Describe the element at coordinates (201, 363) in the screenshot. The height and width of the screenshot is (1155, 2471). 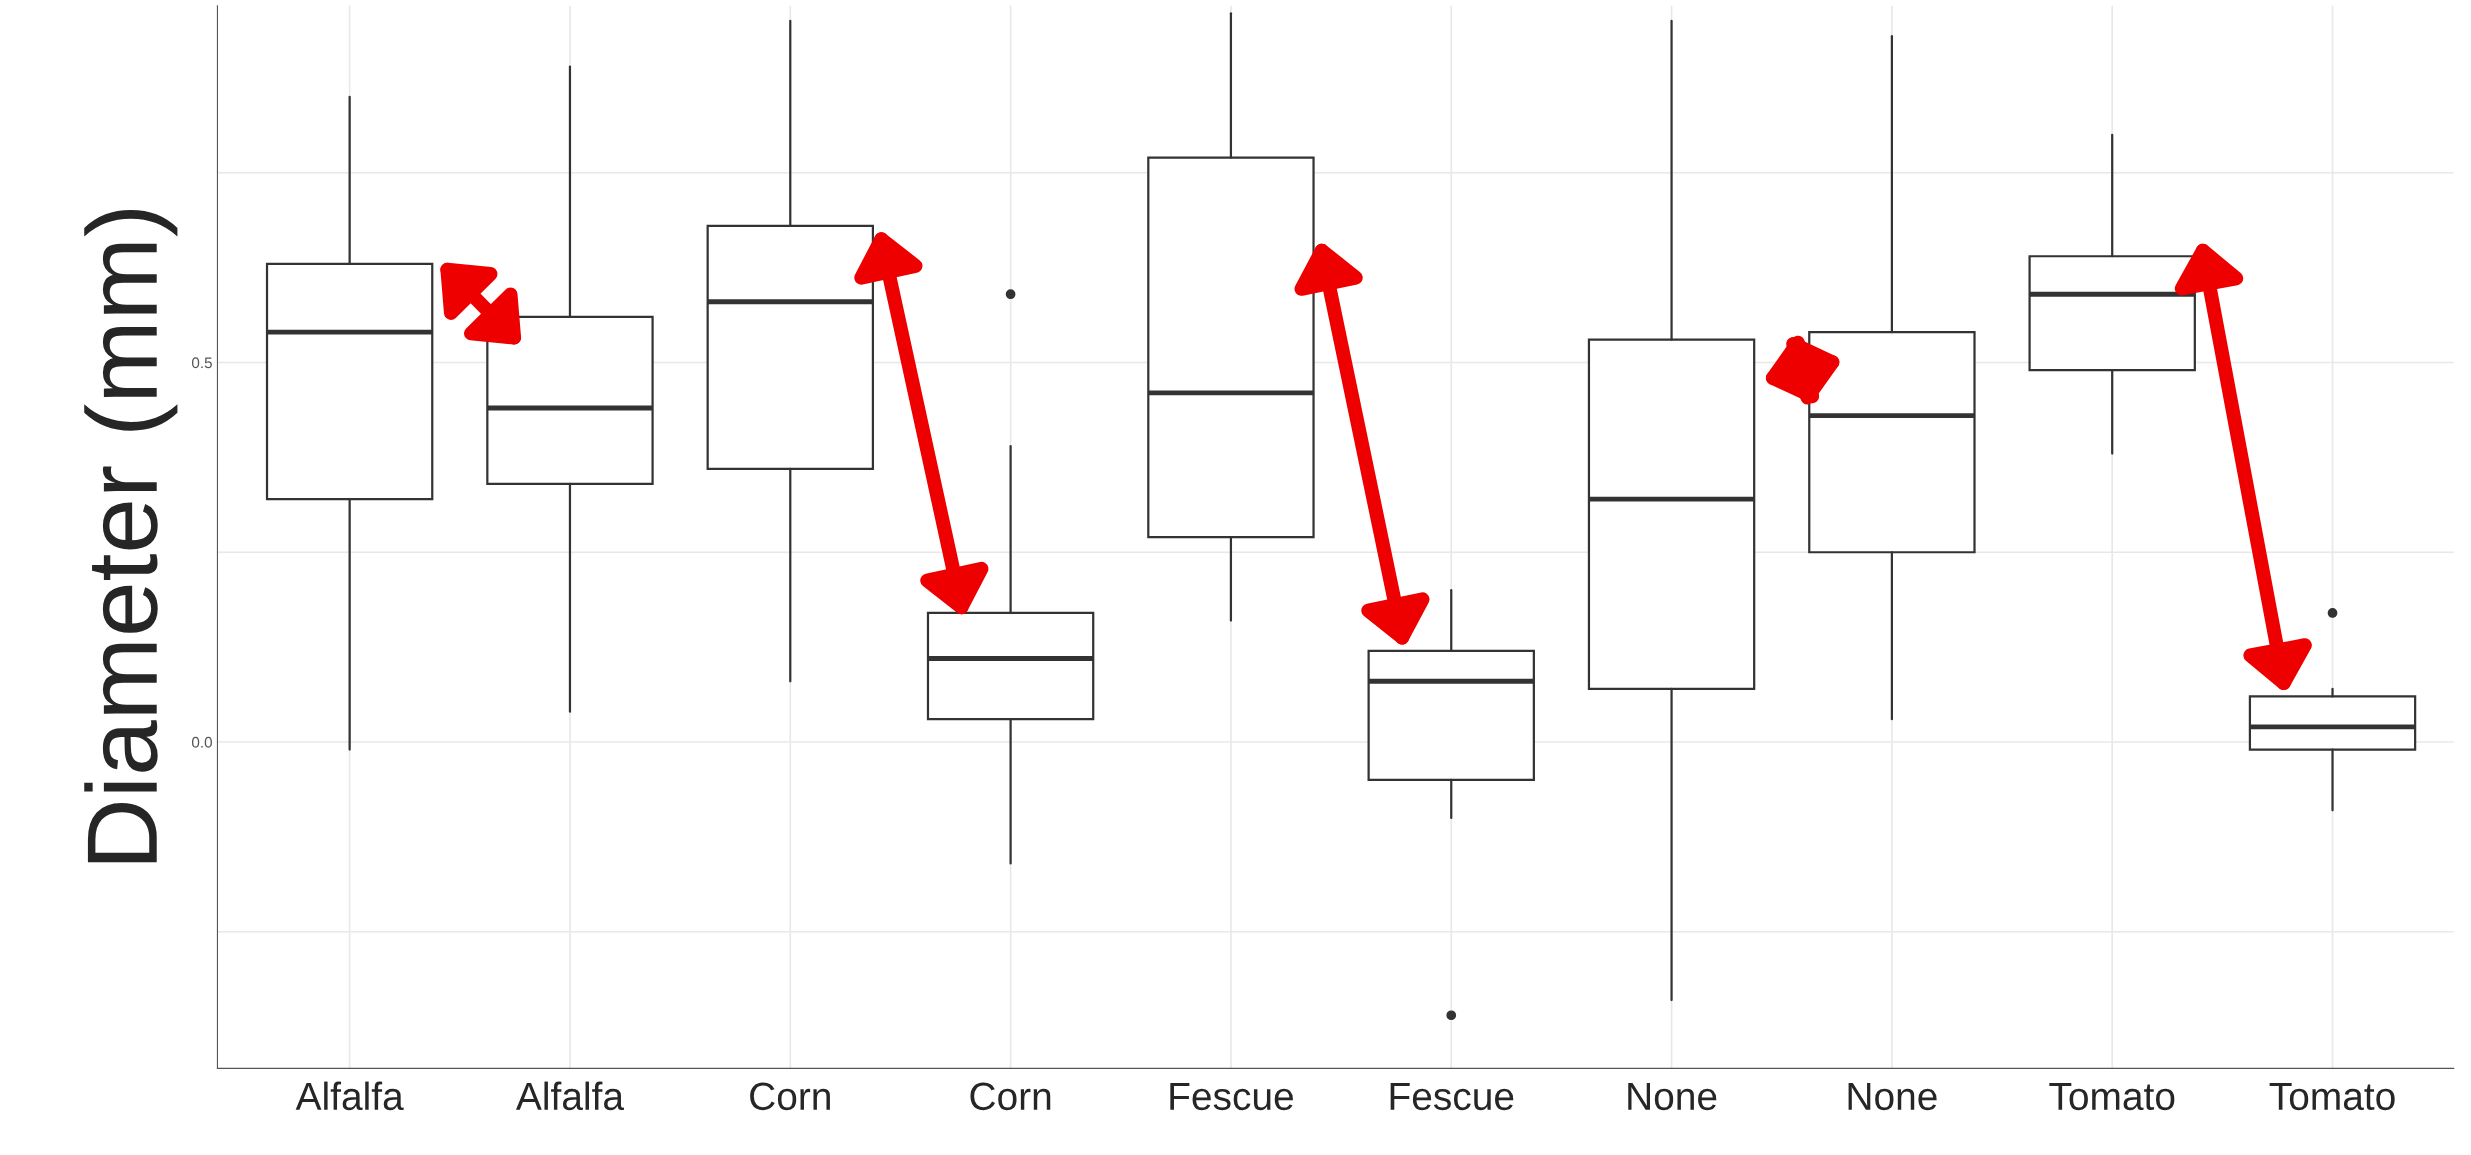
I see `y-tick-label: 0.5` at that location.